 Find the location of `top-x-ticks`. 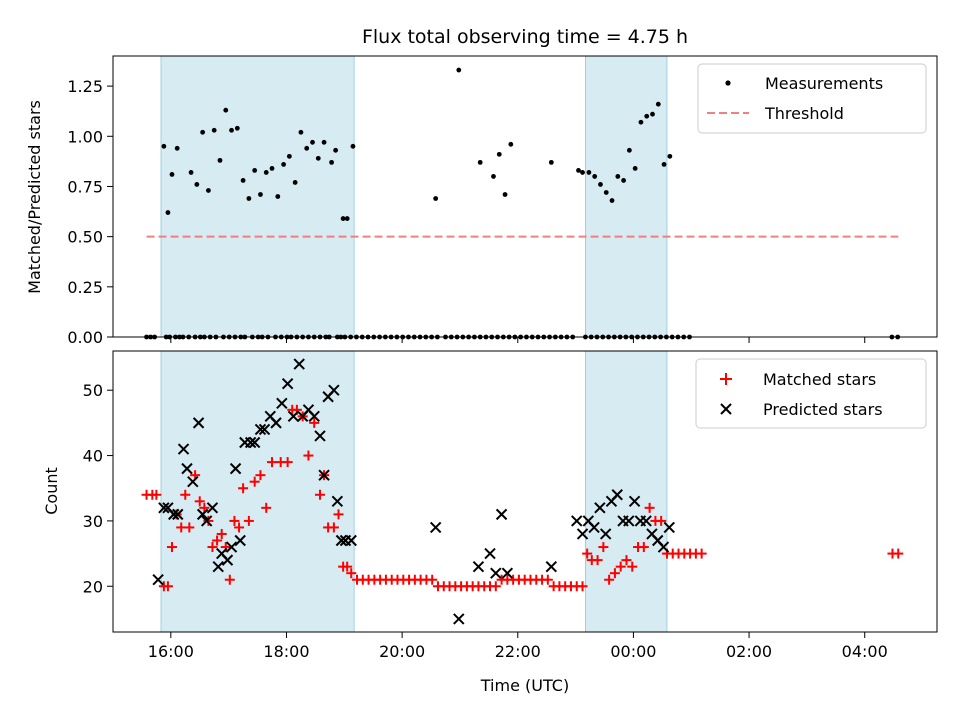

top-x-ticks is located at coordinates (518, 340).